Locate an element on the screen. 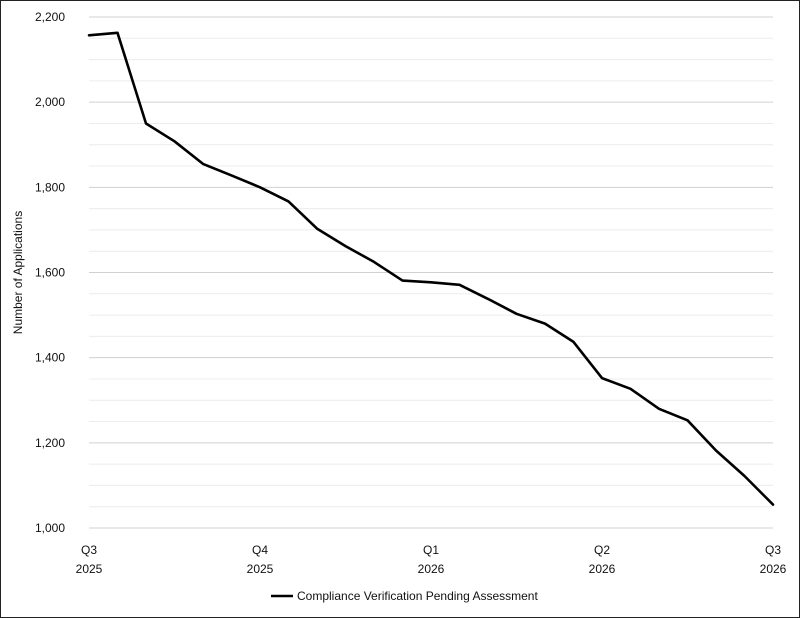 The width and height of the screenshot is (800, 618). y-tick-label: 1,400 is located at coordinates (50, 358).